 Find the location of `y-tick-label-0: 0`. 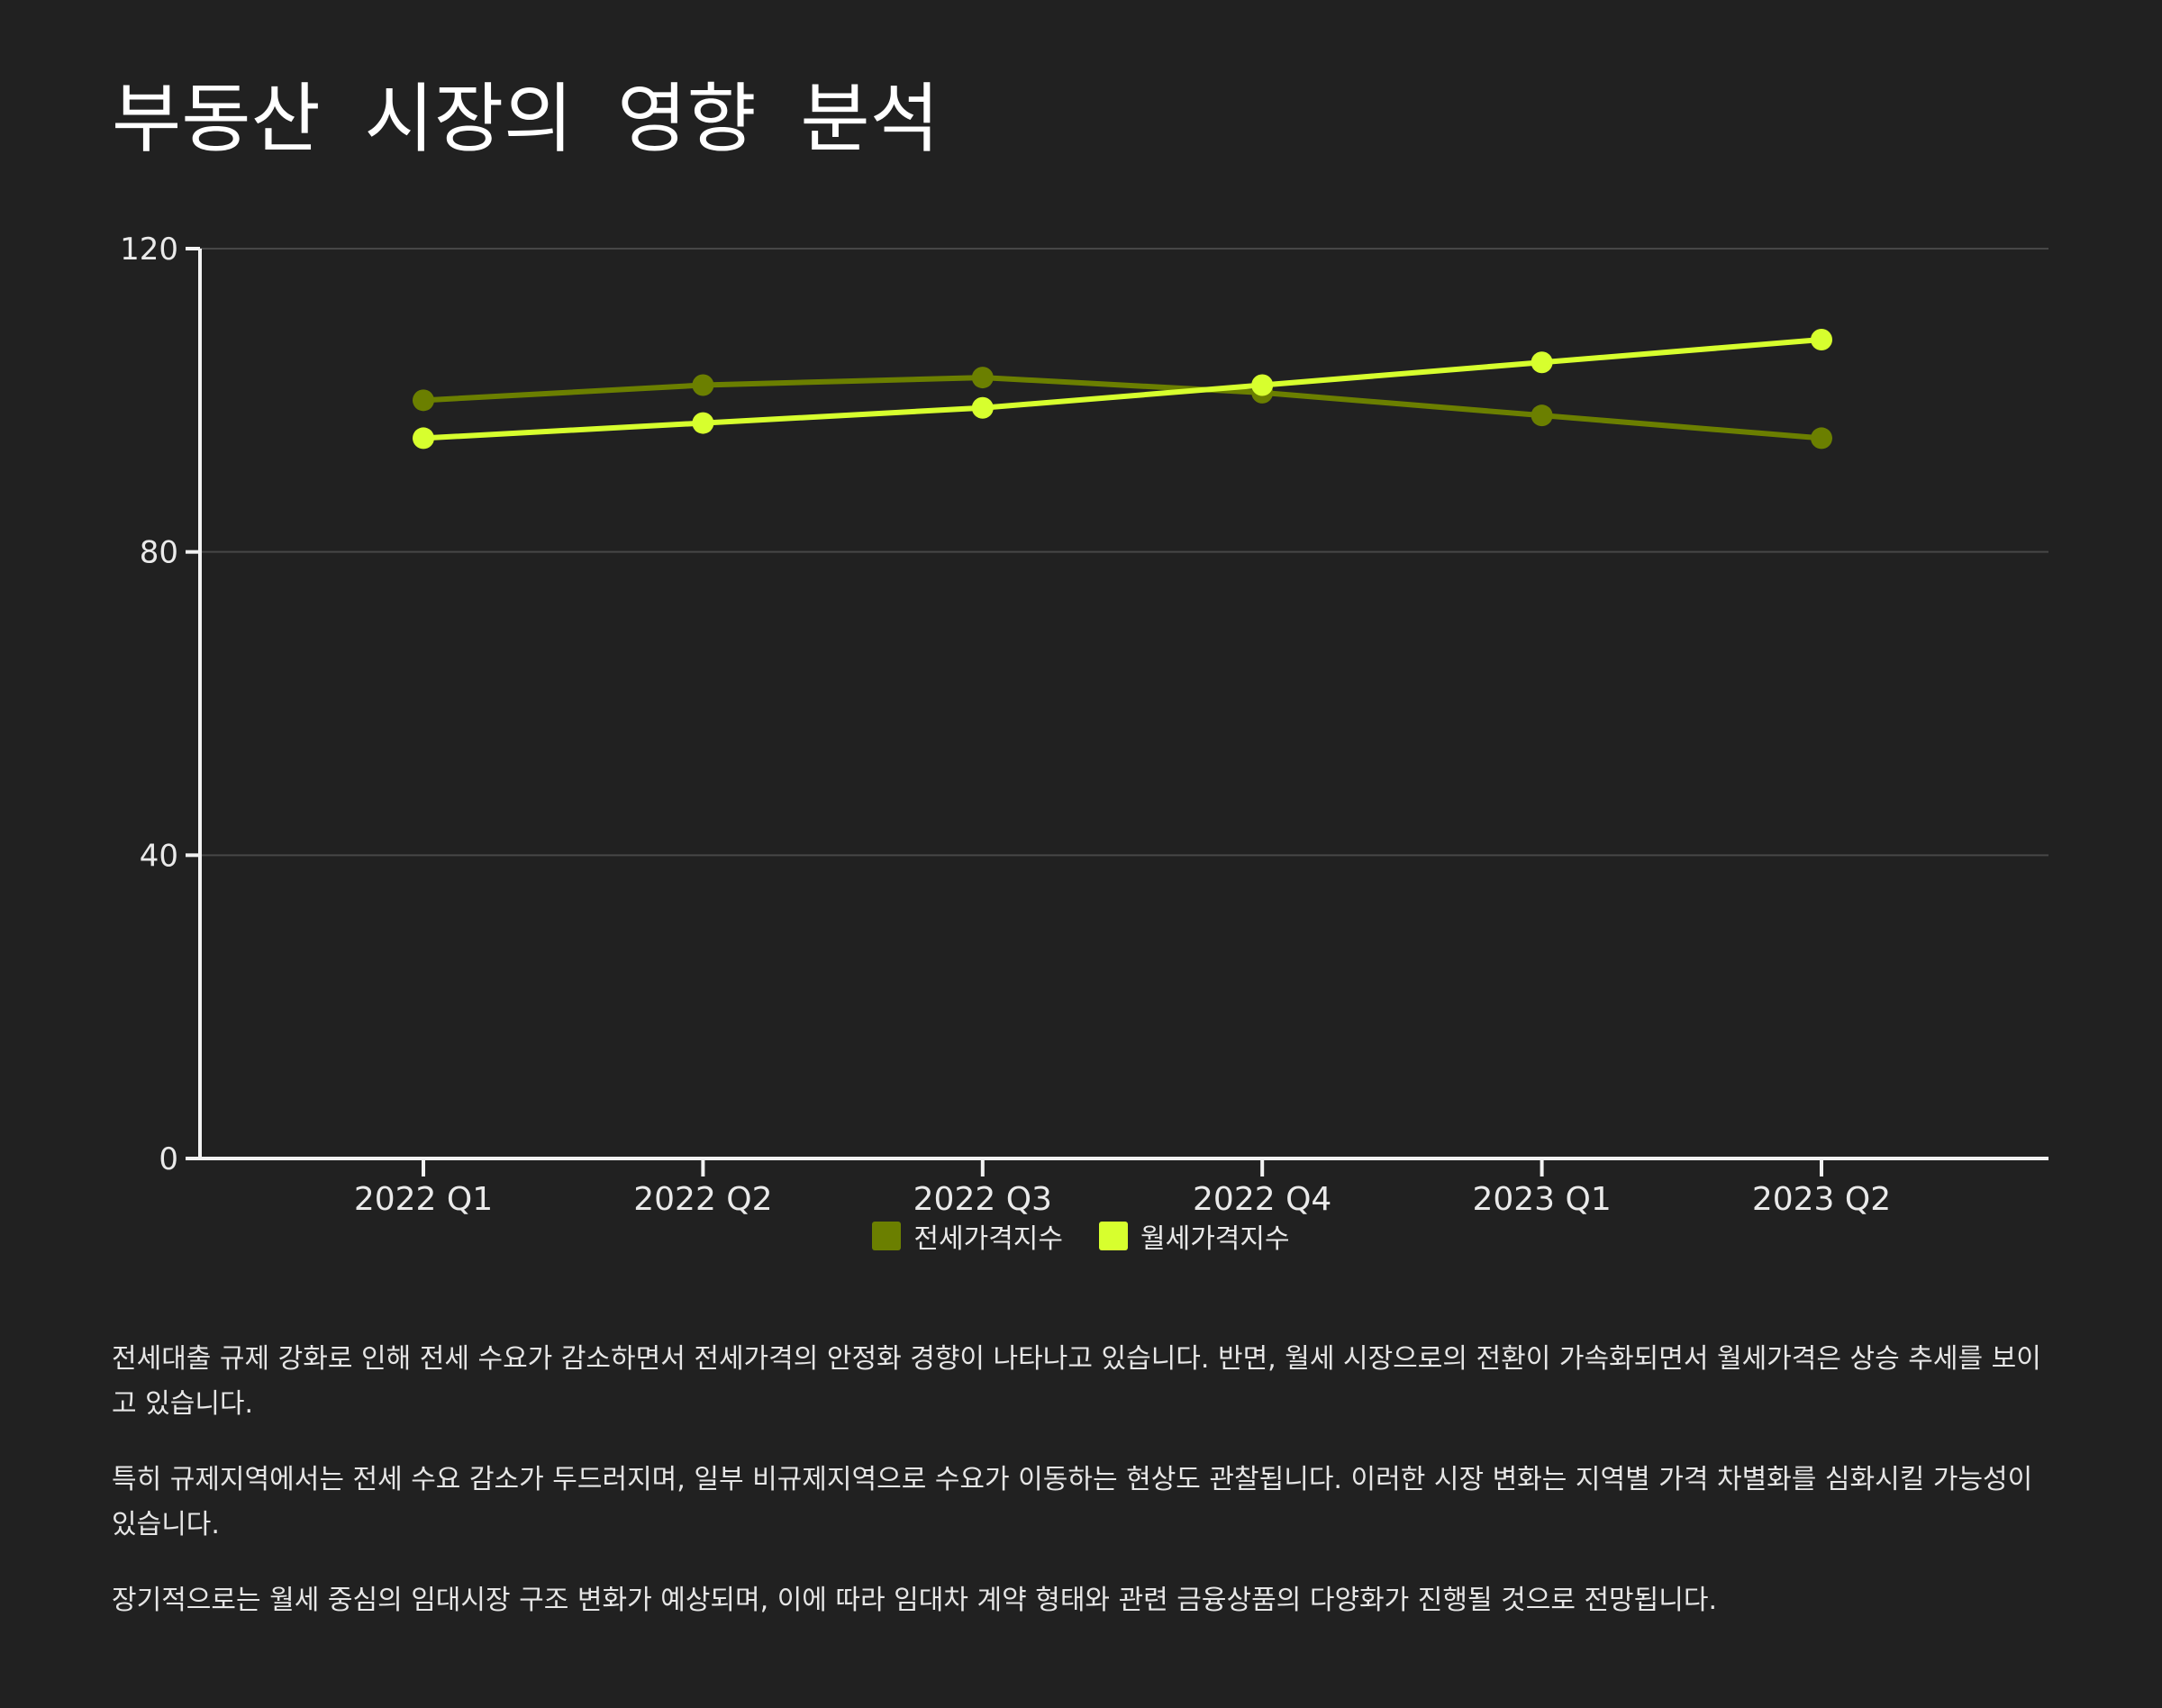

y-tick-label-0: 0 is located at coordinates (168, 1159).